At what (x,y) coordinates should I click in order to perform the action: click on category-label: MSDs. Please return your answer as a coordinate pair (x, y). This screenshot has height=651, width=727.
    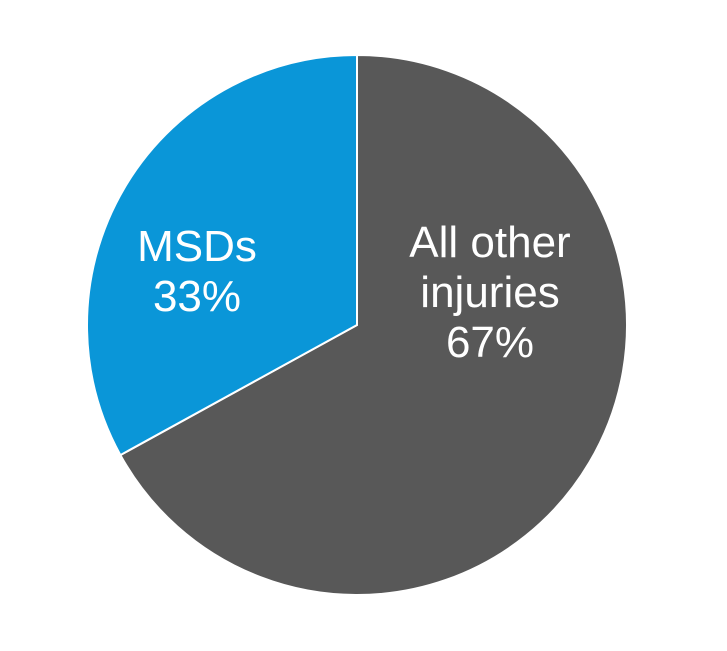
    Looking at the image, I should click on (197, 246).